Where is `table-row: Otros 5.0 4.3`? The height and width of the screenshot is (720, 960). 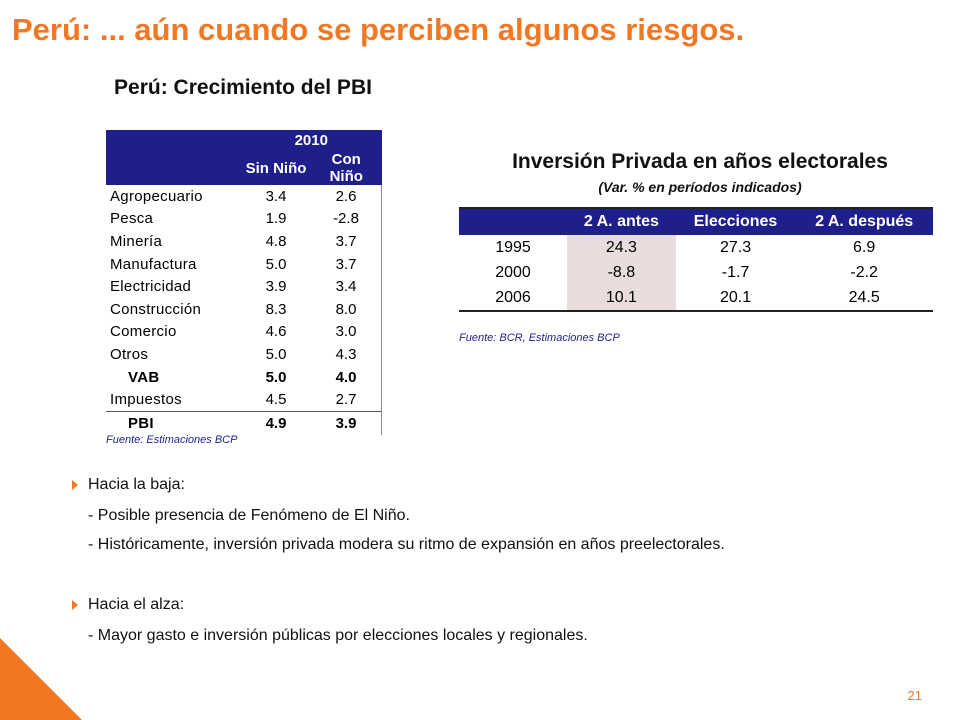 table-row: Otros 5.0 4.3 is located at coordinates (244, 354).